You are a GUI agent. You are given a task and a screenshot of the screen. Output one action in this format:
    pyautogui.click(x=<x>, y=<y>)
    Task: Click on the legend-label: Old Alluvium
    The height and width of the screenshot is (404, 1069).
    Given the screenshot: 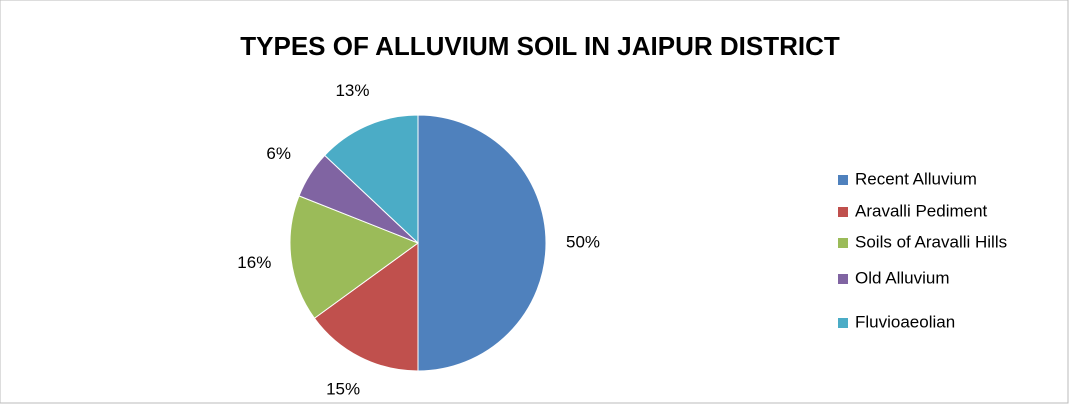 What is the action you would take?
    pyautogui.click(x=902, y=277)
    